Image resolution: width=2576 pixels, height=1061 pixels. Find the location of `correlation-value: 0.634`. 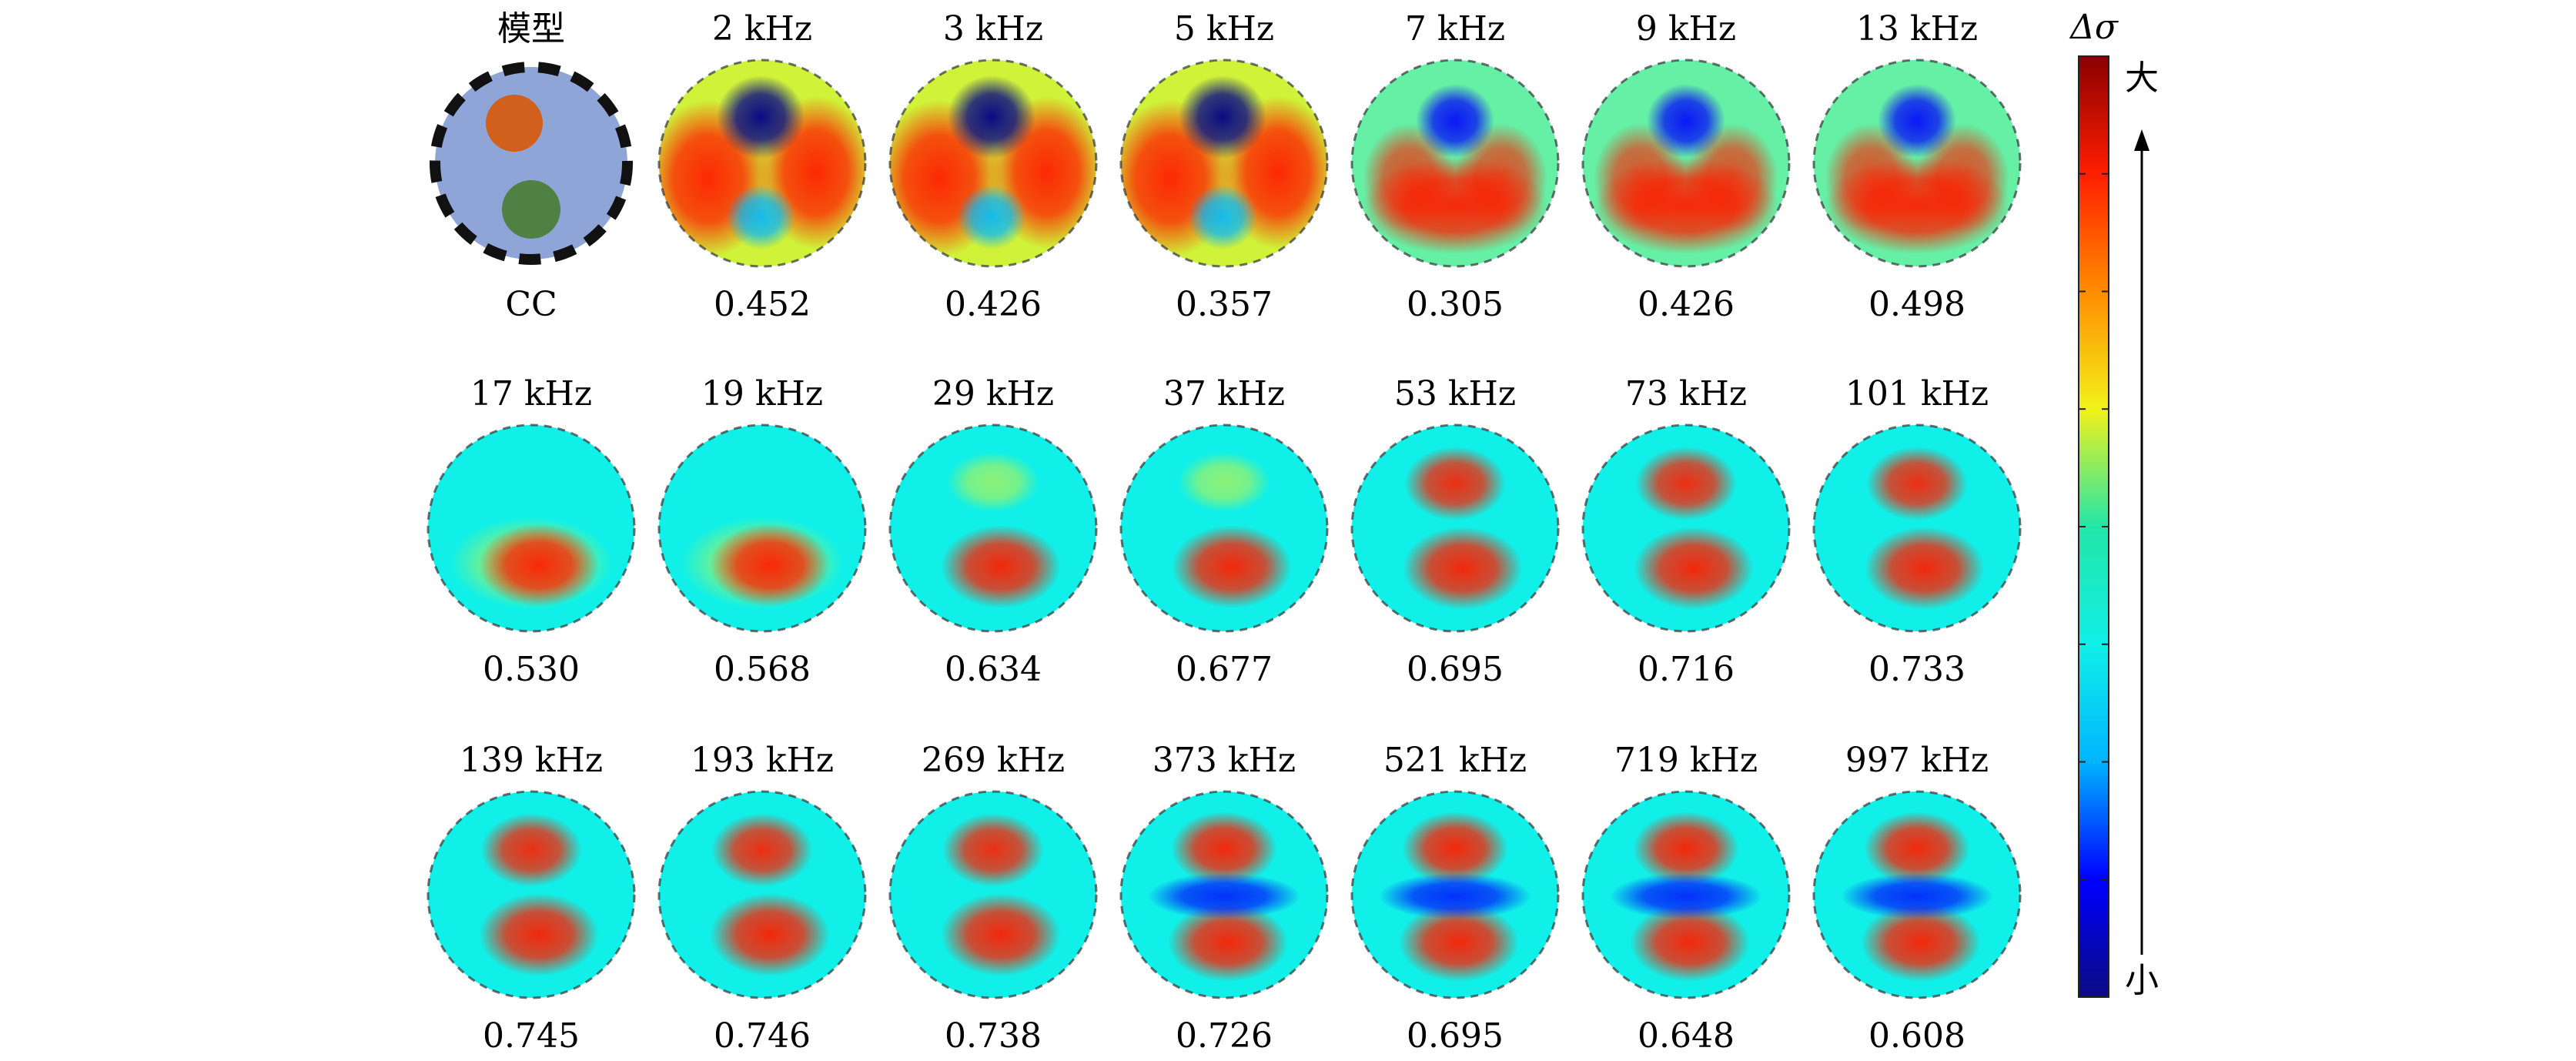

correlation-value: 0.634 is located at coordinates (994, 669).